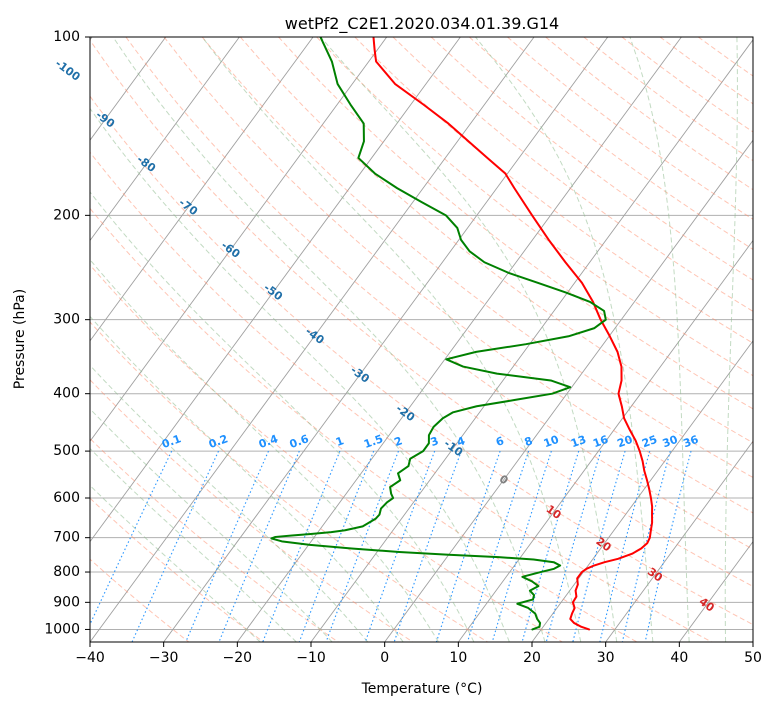 This screenshot has height=712, width=775. What do you see at coordinates (68, 70) in the screenshot?
I see `isotherm-label: -100` at bounding box center [68, 70].